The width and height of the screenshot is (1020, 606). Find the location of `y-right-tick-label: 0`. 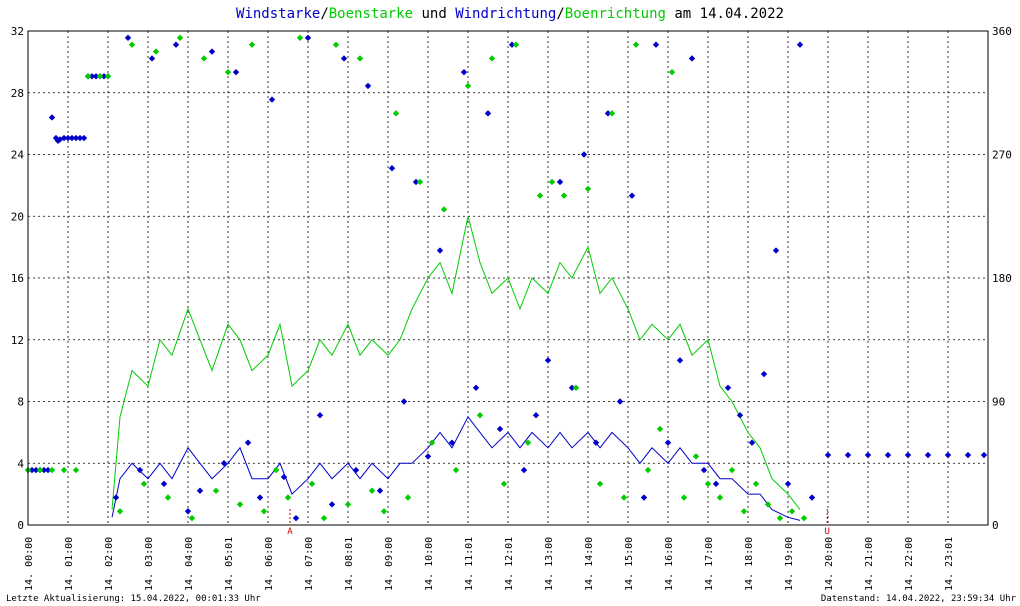

y-right-tick-label: 0 is located at coordinates (995, 525).